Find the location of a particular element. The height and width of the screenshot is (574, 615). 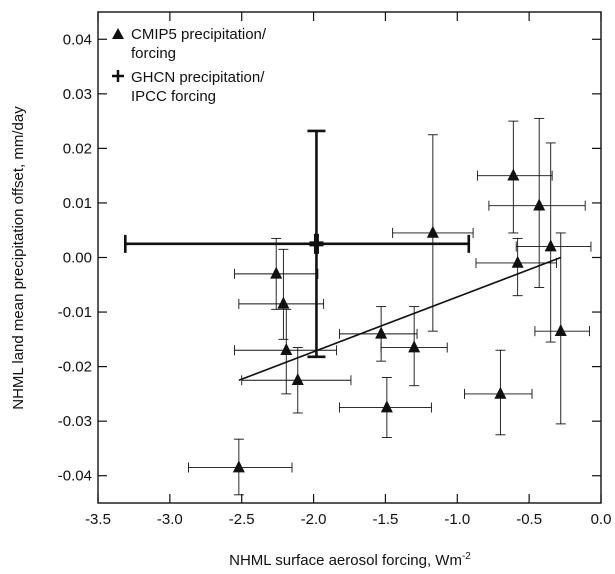

y-tick-label: 0.02 is located at coordinates (77, 148).